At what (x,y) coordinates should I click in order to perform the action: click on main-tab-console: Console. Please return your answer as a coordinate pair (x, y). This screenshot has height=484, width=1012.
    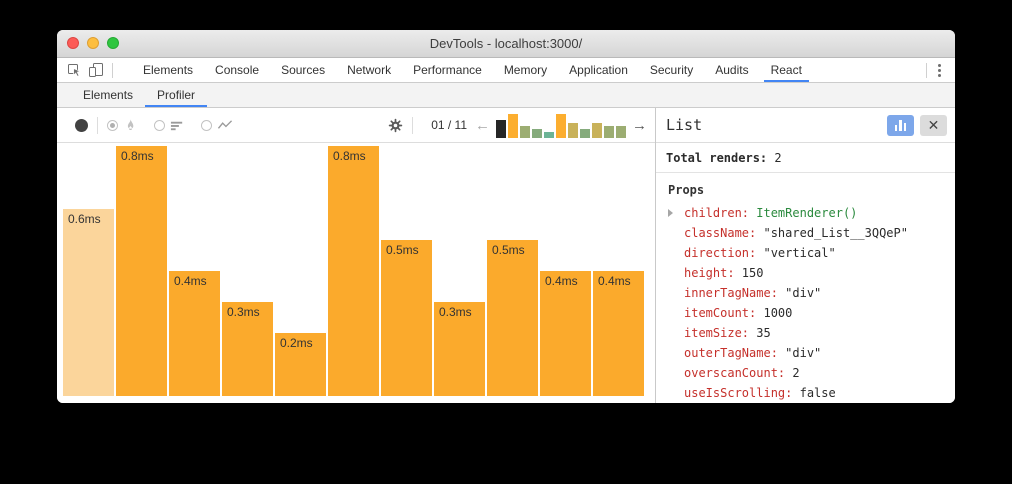
    Looking at the image, I should click on (237, 70).